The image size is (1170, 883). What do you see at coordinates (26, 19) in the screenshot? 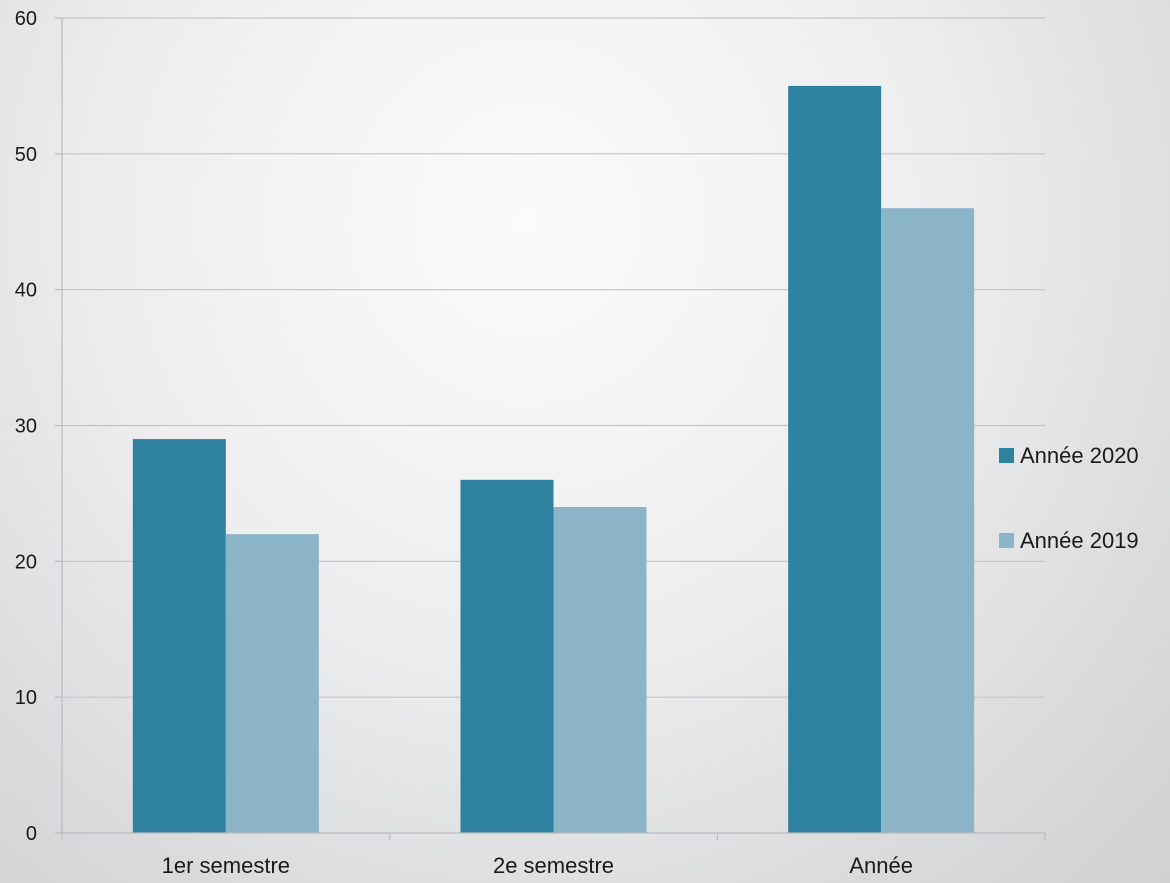
I see `y-tick-label: 60` at bounding box center [26, 19].